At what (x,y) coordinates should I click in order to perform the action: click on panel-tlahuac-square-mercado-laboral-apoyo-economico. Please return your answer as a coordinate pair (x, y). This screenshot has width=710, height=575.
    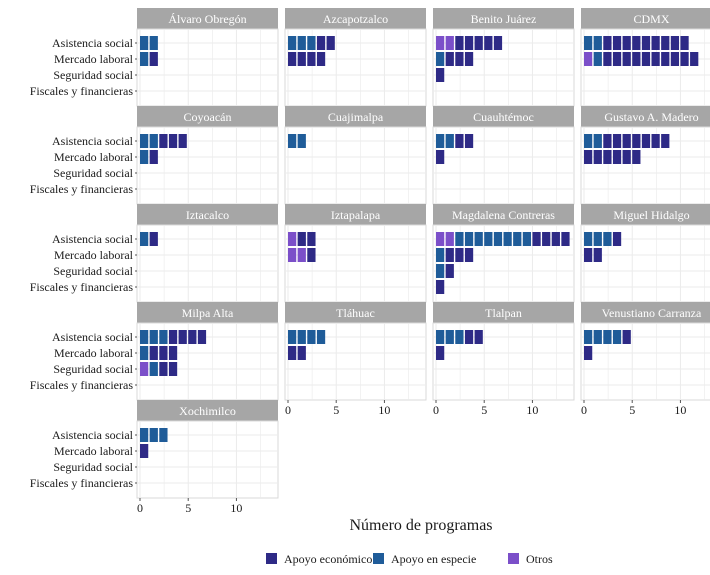
    Looking at the image, I should click on (292, 353).